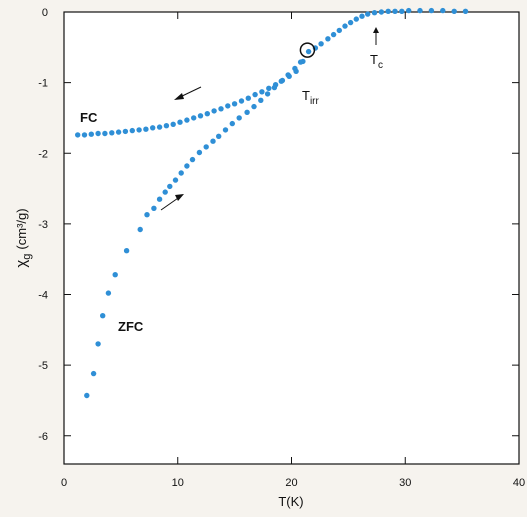 The width and height of the screenshot is (527, 517). What do you see at coordinates (89, 117) in the screenshot?
I see `fc-label: FC` at bounding box center [89, 117].